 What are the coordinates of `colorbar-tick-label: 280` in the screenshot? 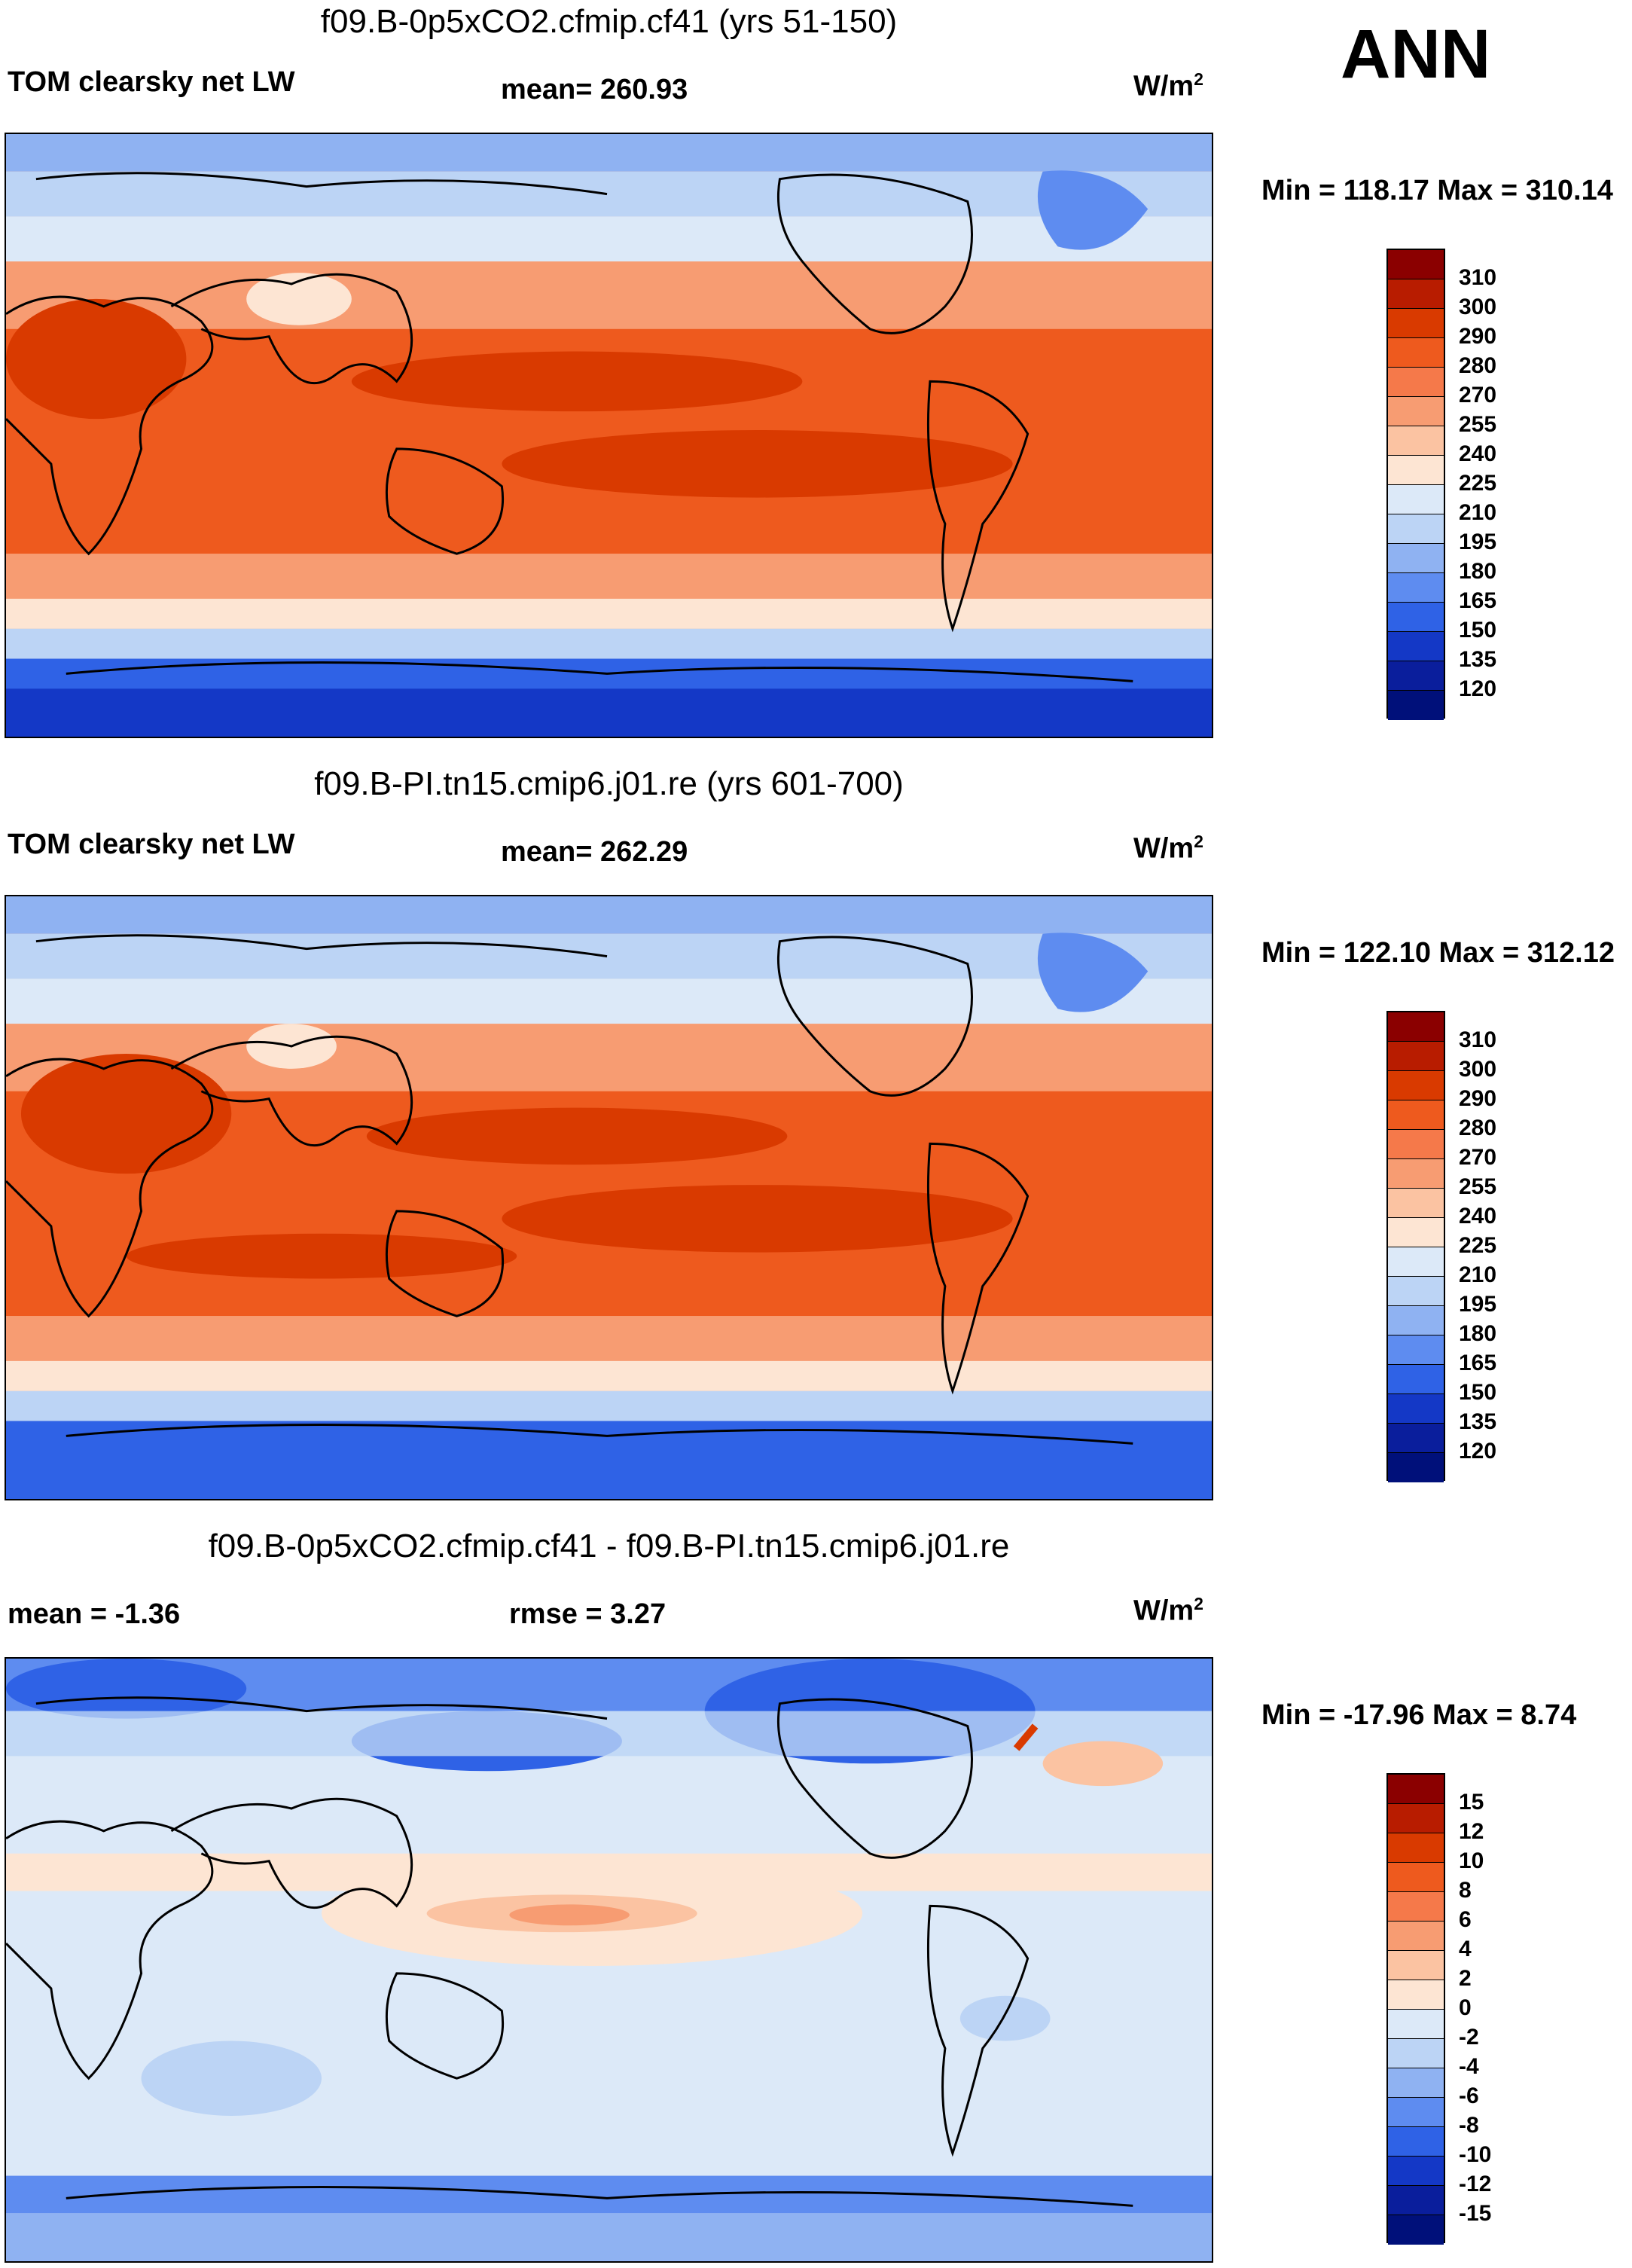 It's located at (1478, 365).